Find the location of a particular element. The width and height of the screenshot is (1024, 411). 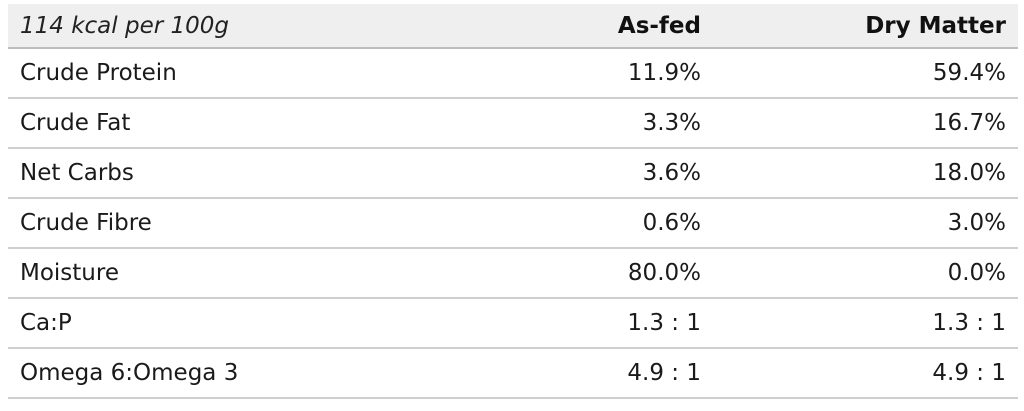

table-row: Crude Protein 11.9% 59.4% is located at coordinates (513, 73).